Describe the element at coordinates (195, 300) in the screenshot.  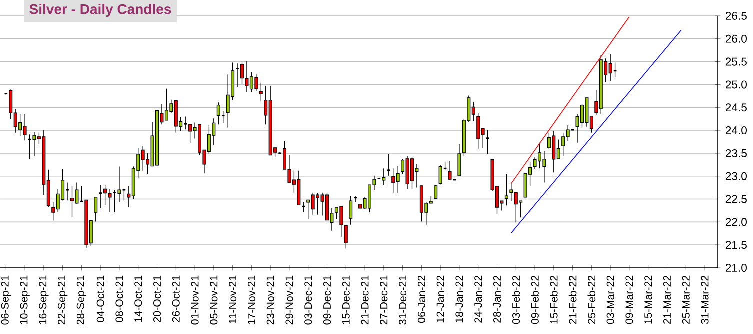
I see `x-tick-label: 01-Nov-21` at that location.